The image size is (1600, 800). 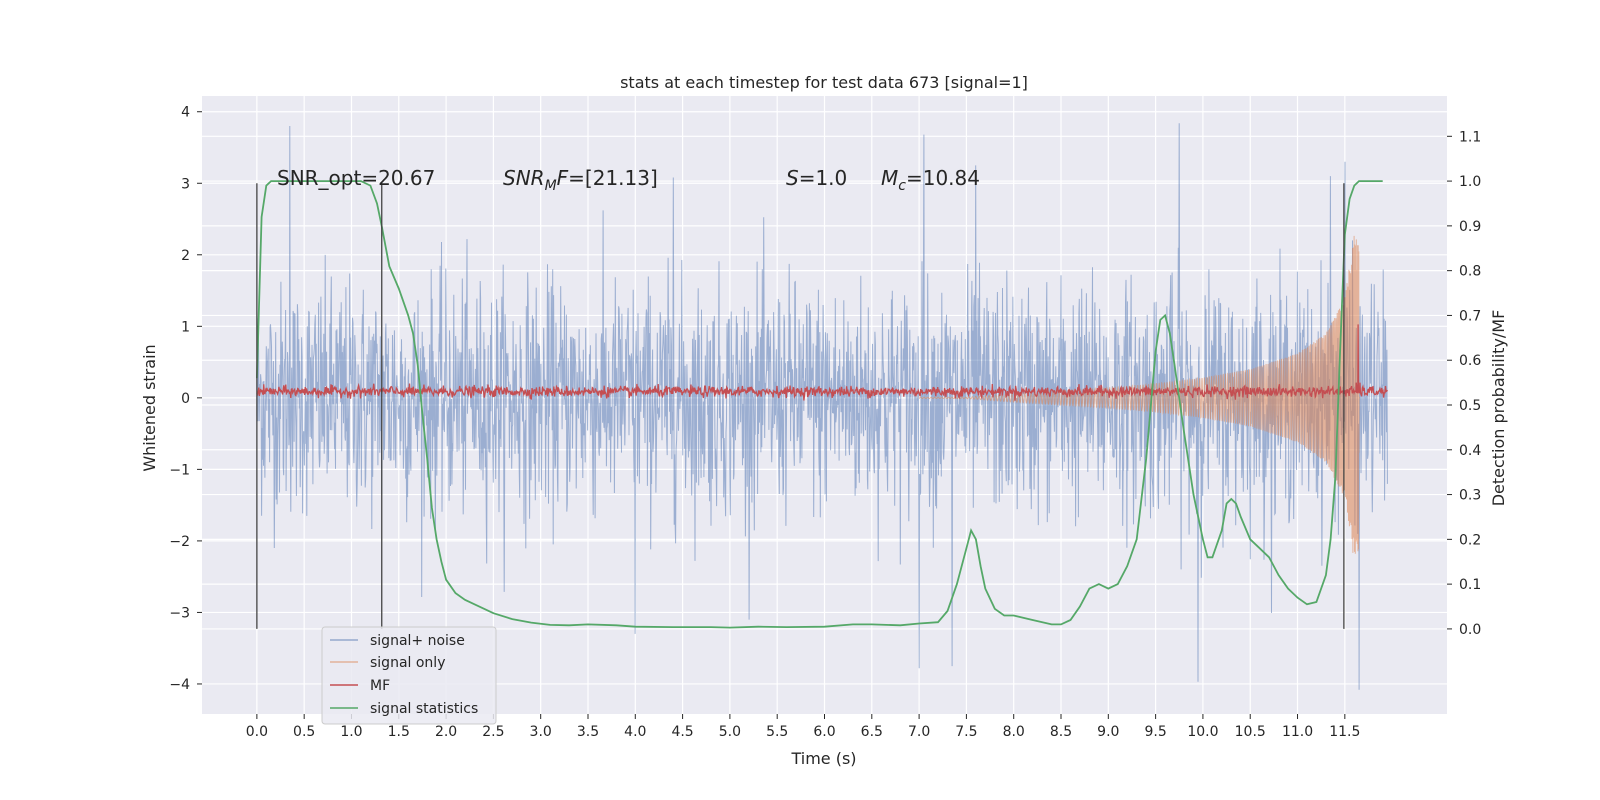 What do you see at coordinates (149, 407) in the screenshot?
I see `y-axis-left-label: Whitened strain` at bounding box center [149, 407].